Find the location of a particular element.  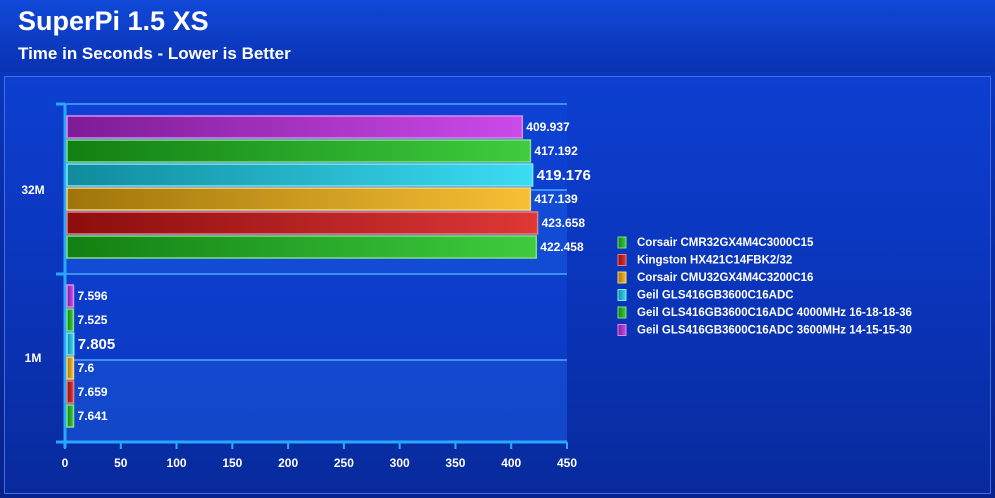

data-label: 7.805 is located at coordinates (97, 344).